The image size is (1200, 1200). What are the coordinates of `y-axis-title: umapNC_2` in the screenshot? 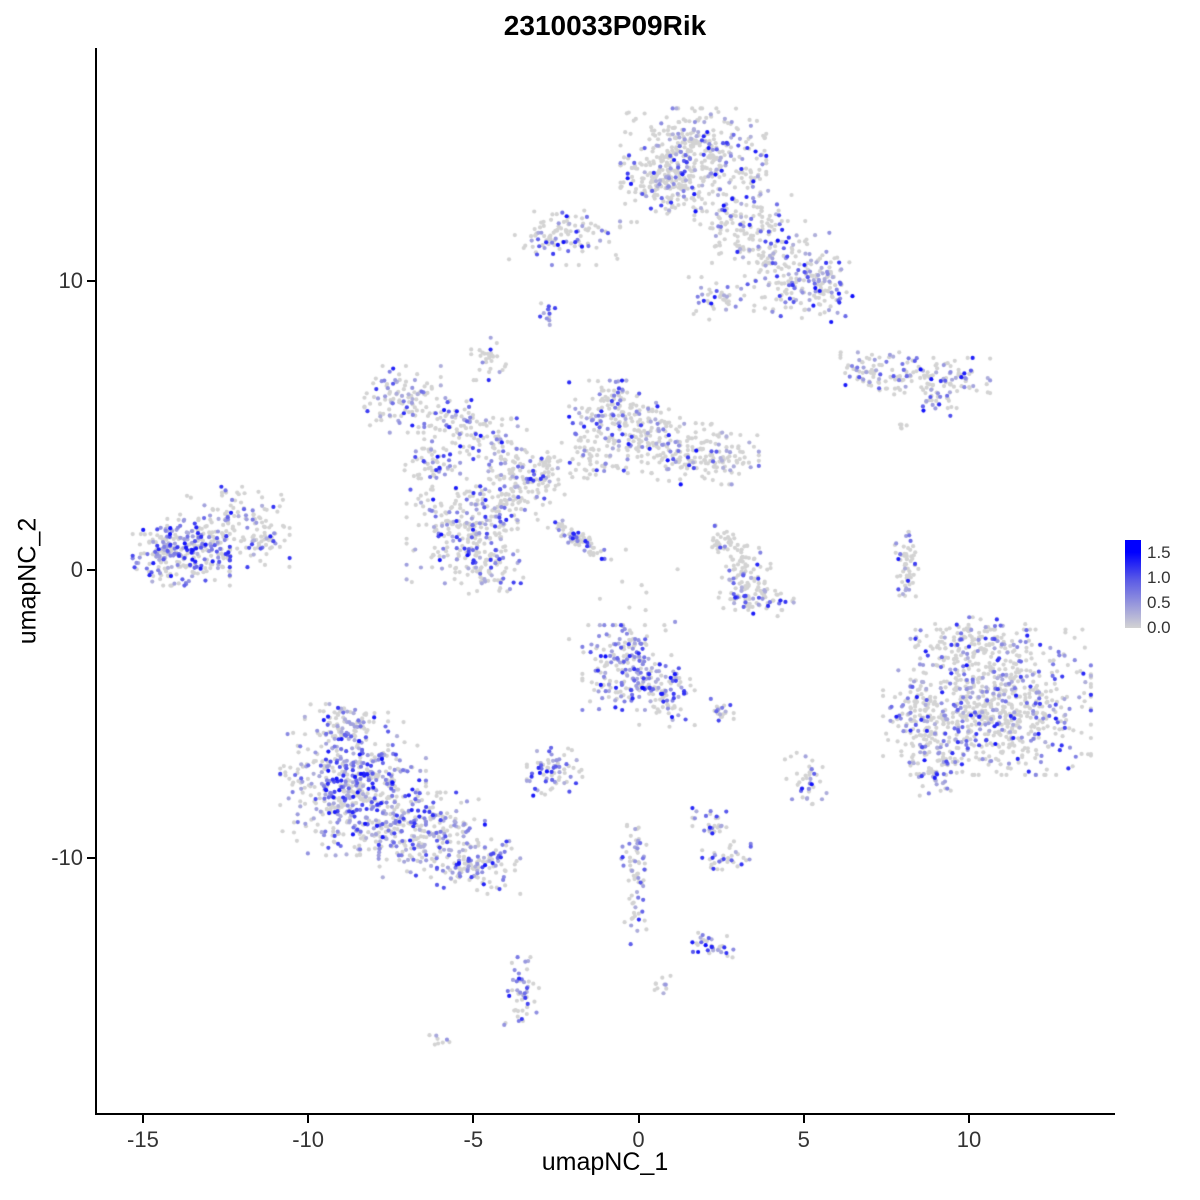 It's located at (27, 581).